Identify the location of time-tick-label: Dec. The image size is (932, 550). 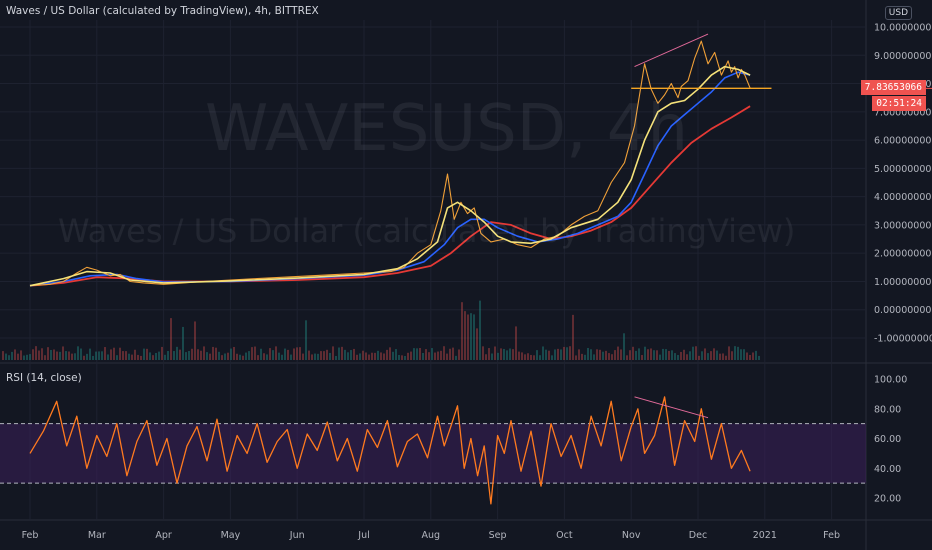
(698, 535).